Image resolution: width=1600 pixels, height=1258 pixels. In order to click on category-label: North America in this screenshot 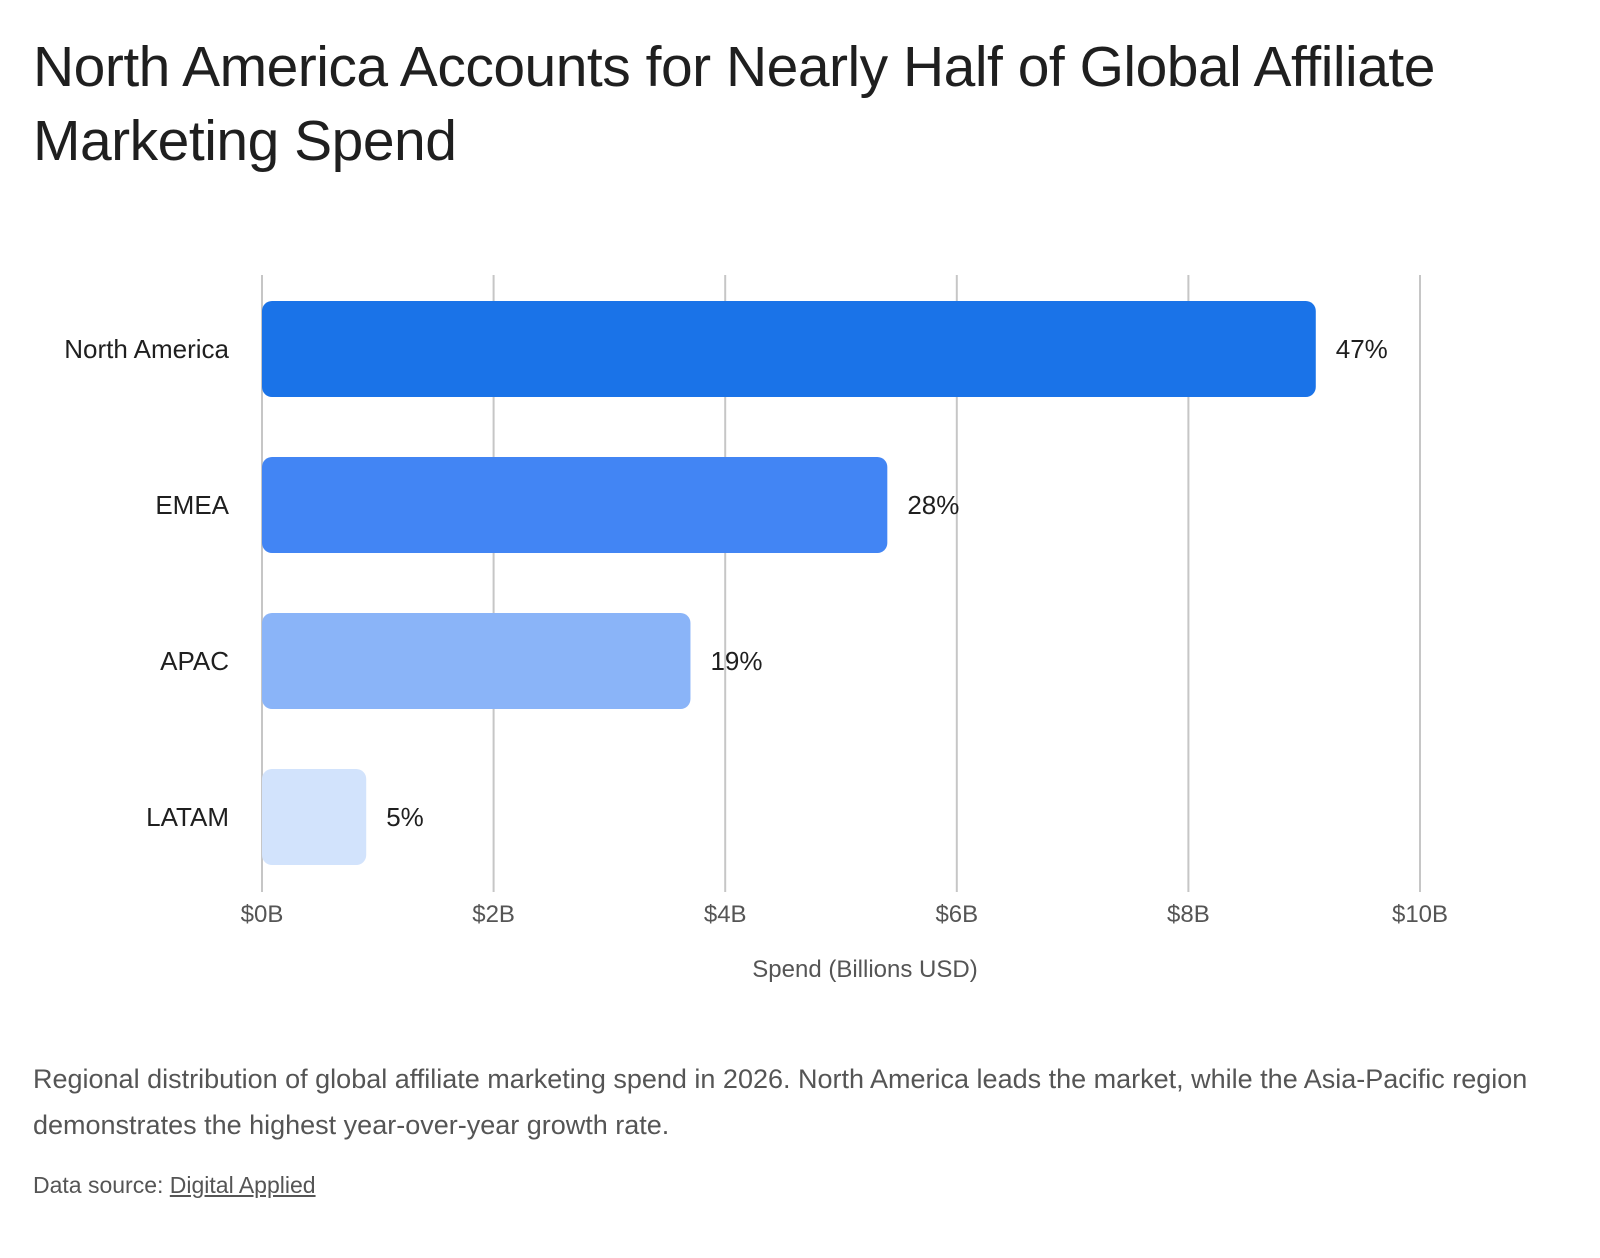, I will do `click(146, 349)`.